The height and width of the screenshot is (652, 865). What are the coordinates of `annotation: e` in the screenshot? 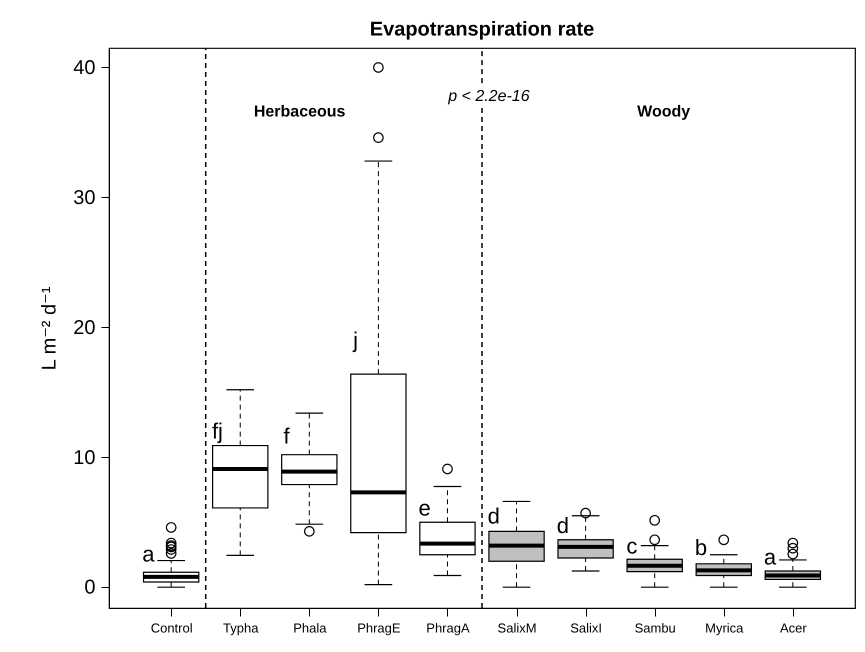 It's located at (424, 508).